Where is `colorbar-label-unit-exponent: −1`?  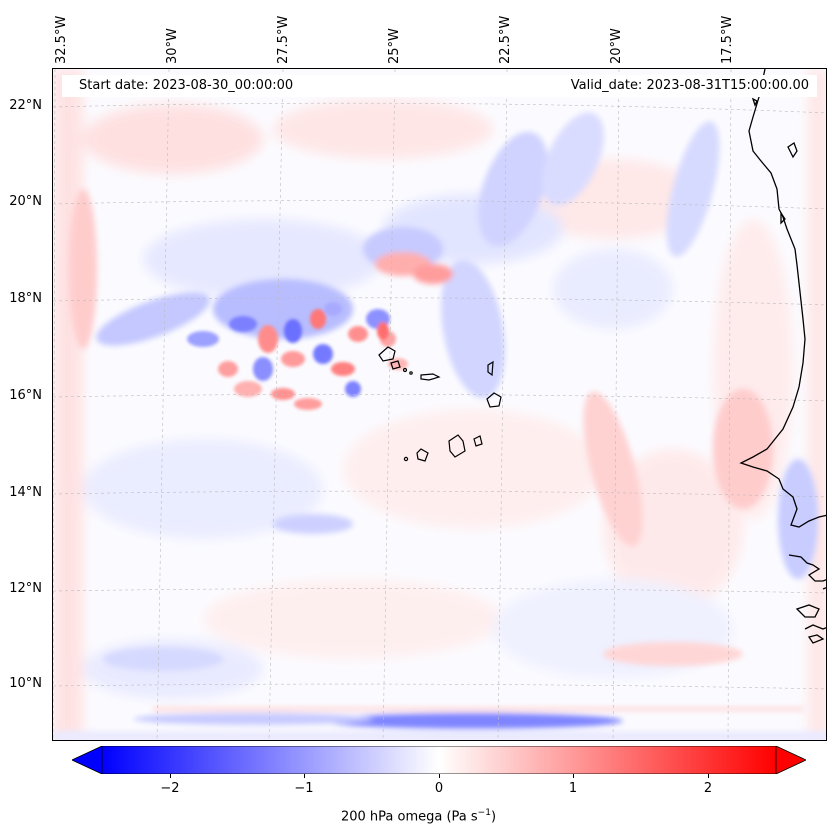 colorbar-label-unit-exponent: −1 is located at coordinates (484, 813).